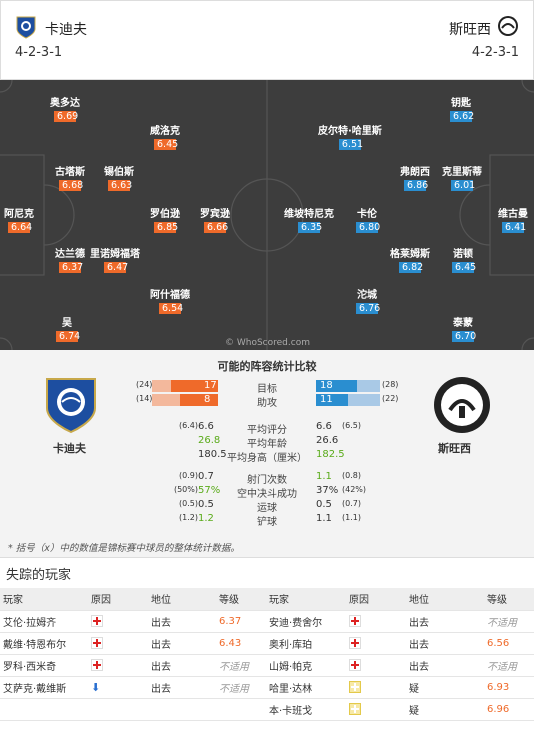  I want to click on home-player-name, so click(44, 709).